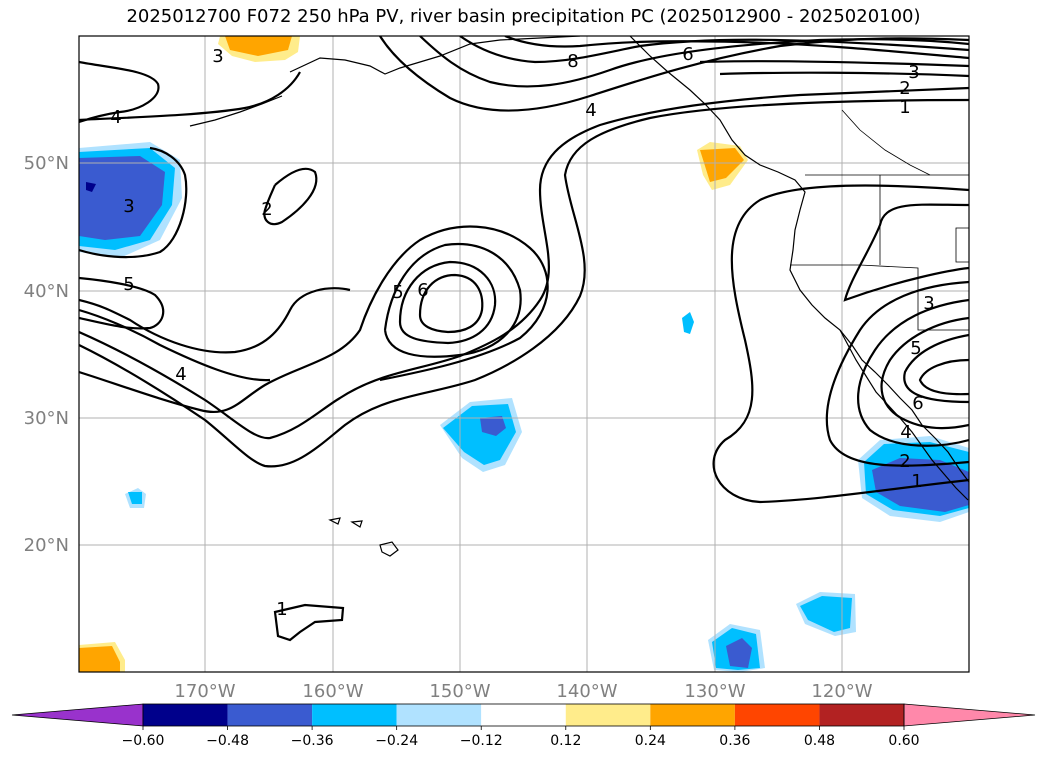 This screenshot has width=1047, height=765. What do you see at coordinates (396, 741) in the screenshot?
I see `colorbar-tick-label: −0.24` at bounding box center [396, 741].